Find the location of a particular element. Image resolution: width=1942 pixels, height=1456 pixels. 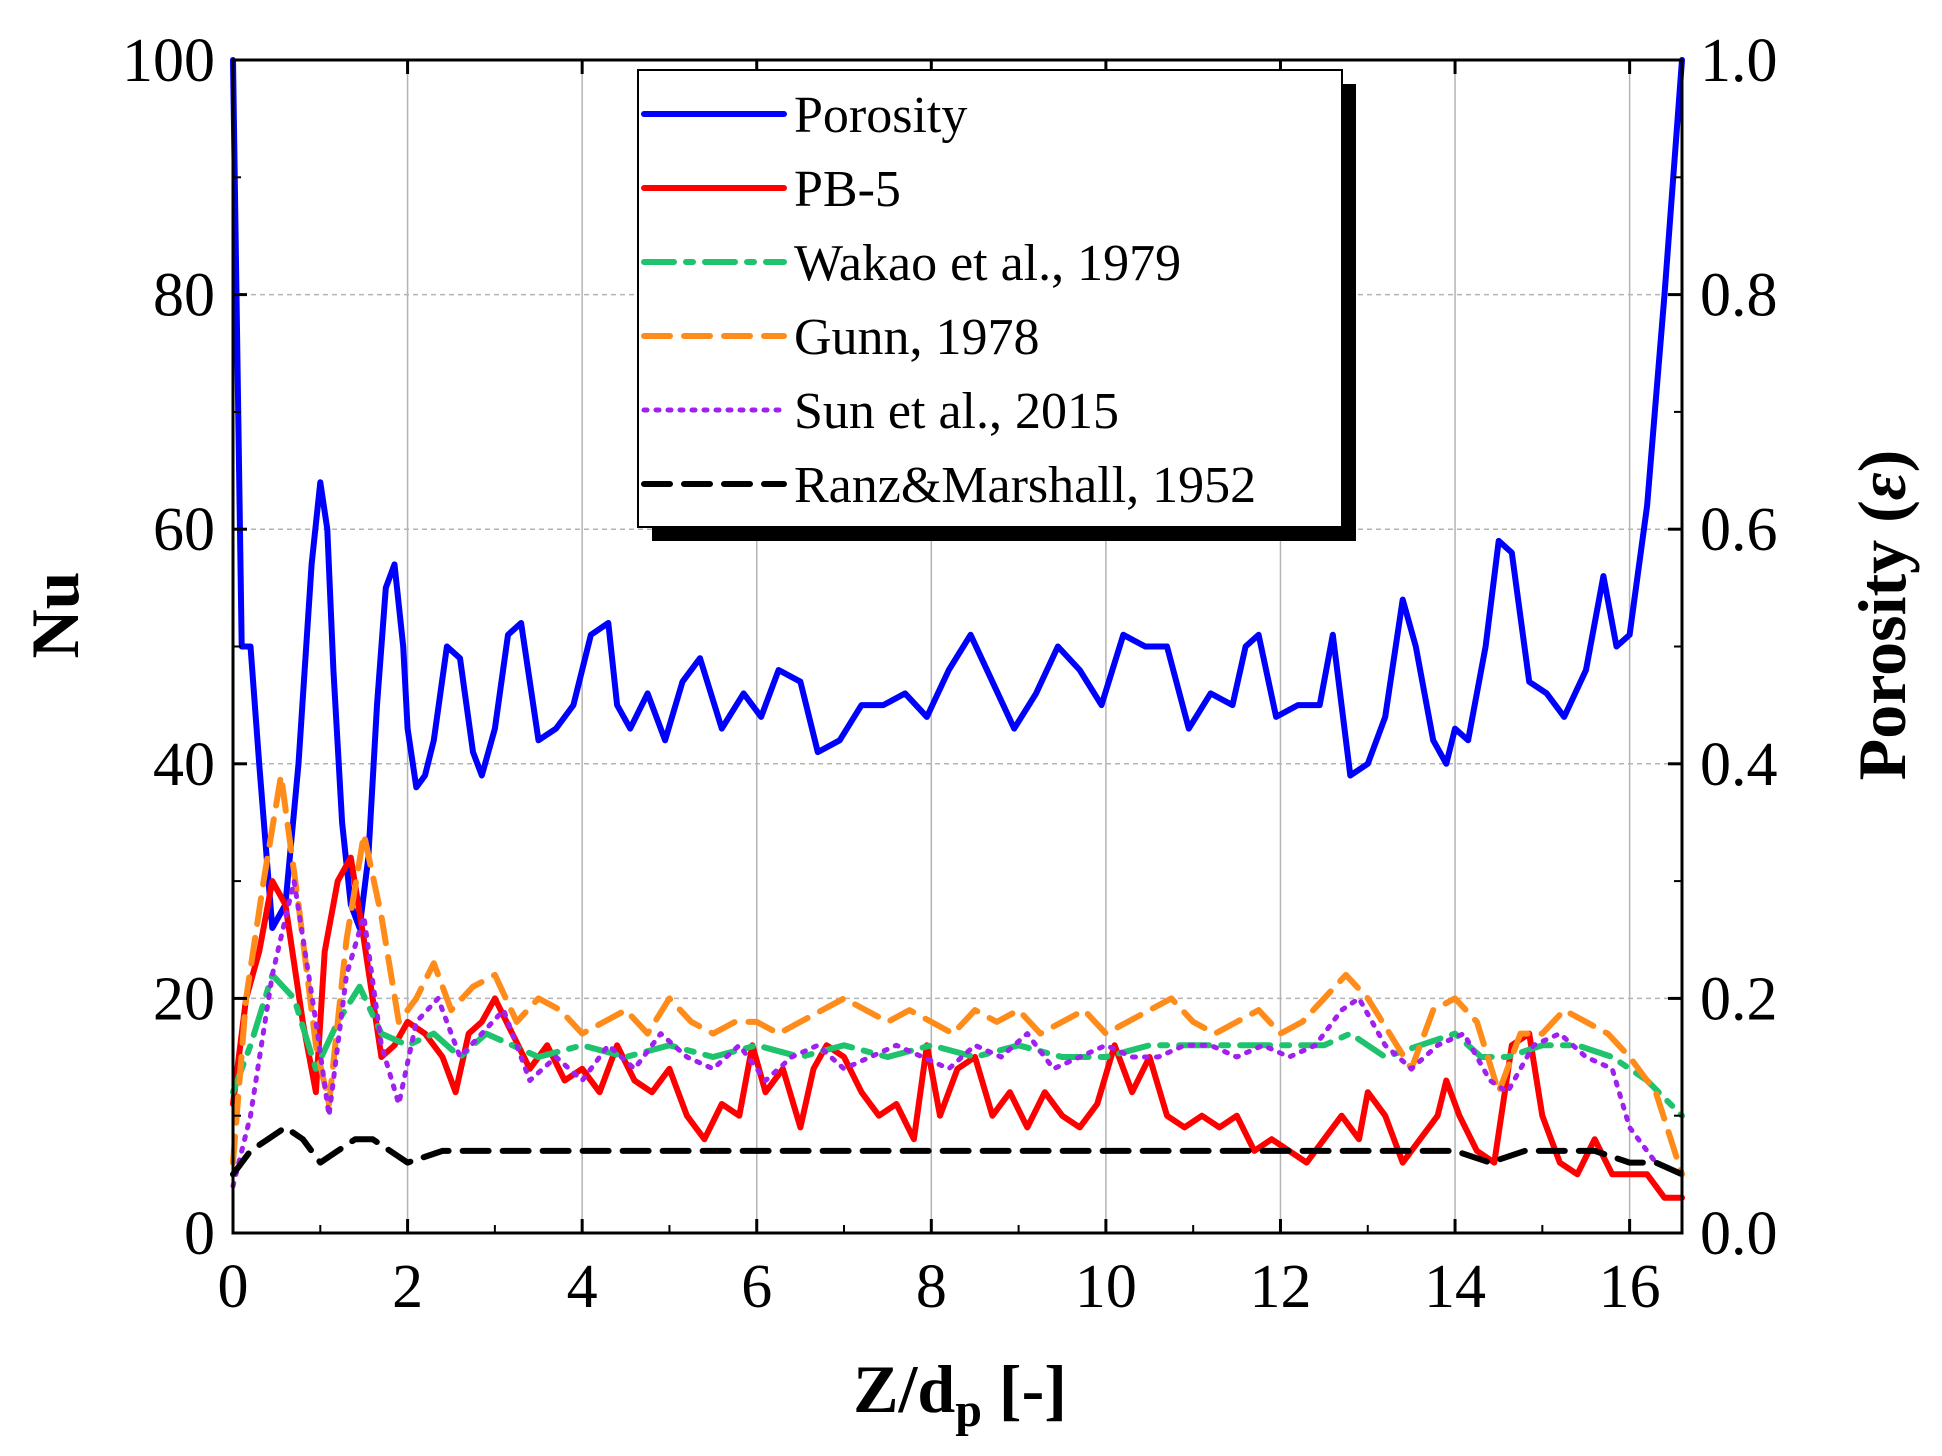

x-axis-title: Z/dp [-] is located at coordinates (960, 1394).